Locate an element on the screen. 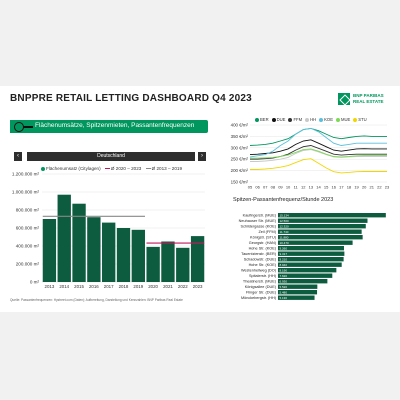 Image resolution: width=400 pixels, height=400 pixels. value-label: 9.210 is located at coordinates (284, 259).